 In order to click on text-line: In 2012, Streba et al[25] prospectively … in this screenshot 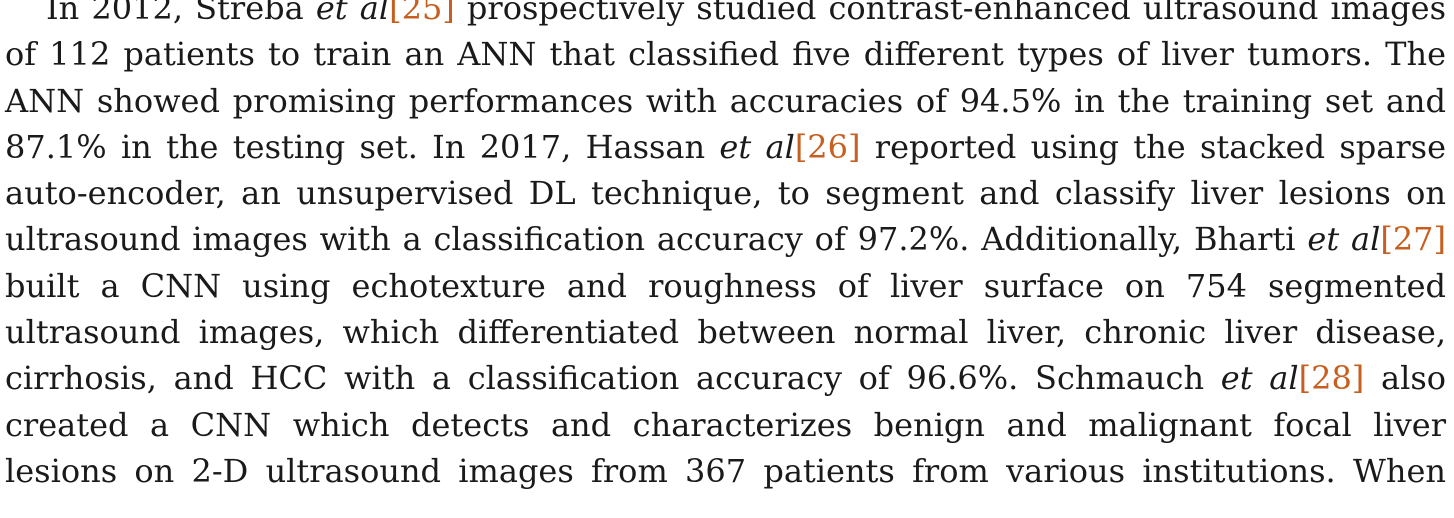, I will do `click(723, 15)`.